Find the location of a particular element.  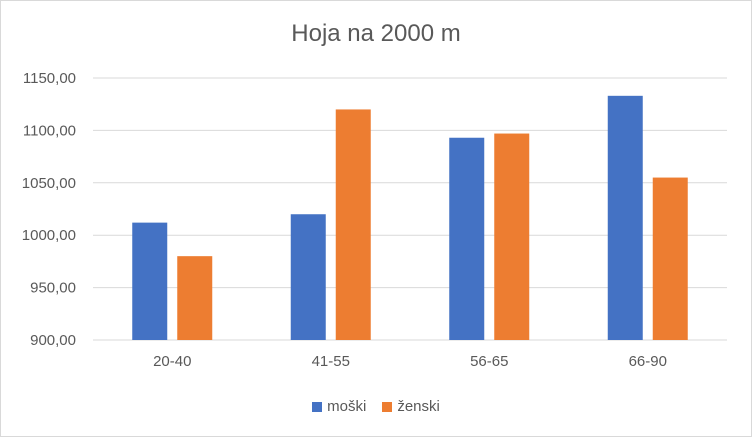

legend-label-moski: moški is located at coordinates (347, 406).